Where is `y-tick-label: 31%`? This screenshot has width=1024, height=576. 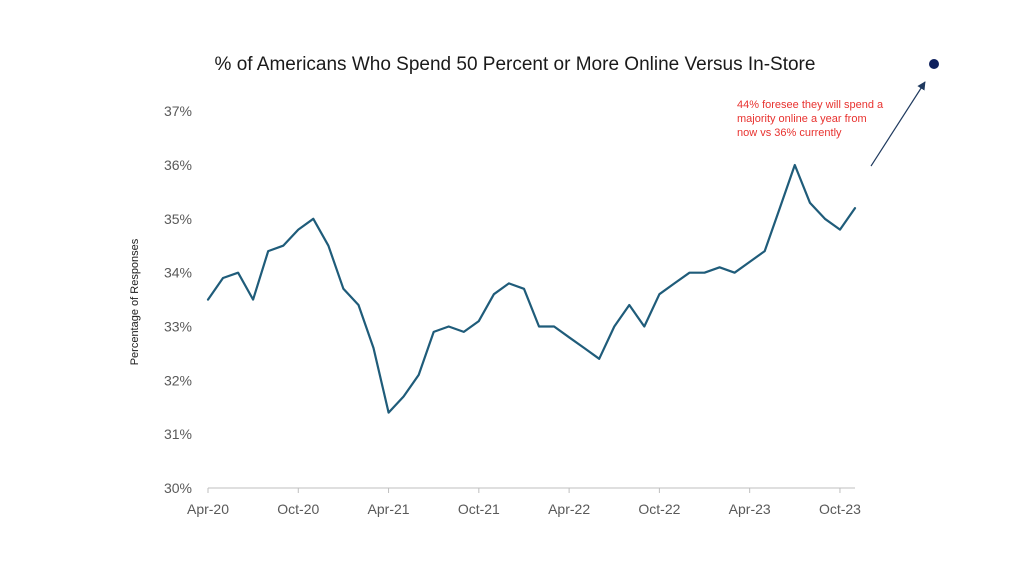
y-tick-label: 31% is located at coordinates (178, 434).